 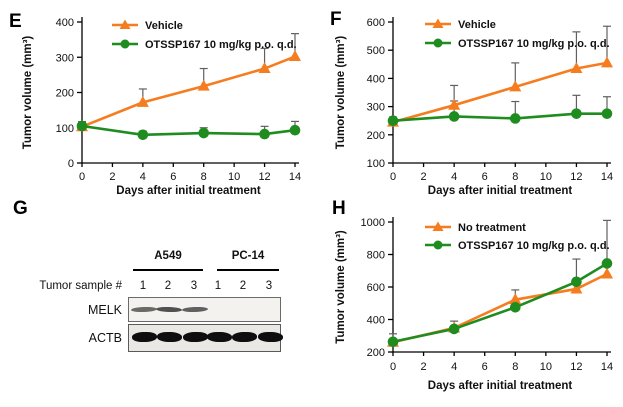 I want to click on tumor-sample-label: Tumor sample #, so click(x=80, y=286).